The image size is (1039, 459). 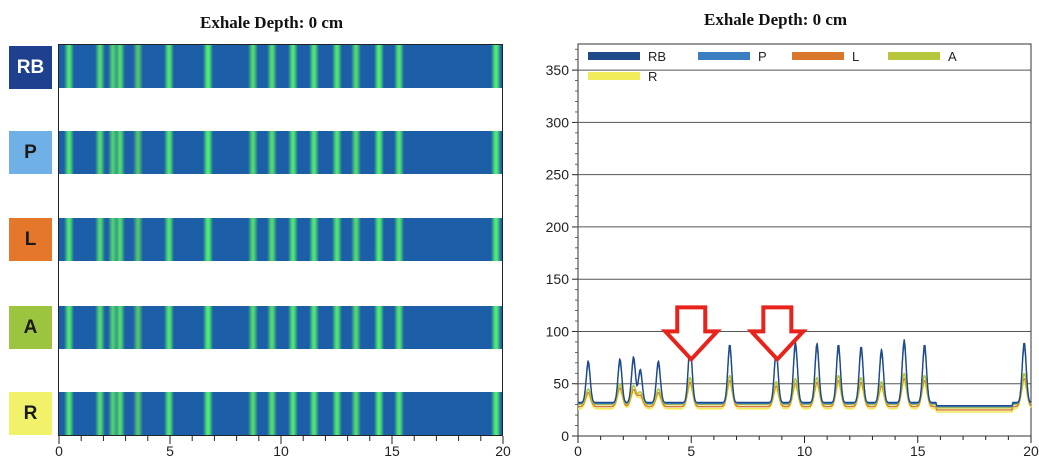 I want to click on line-chart-title: Exhale Depth: 0 cm, so click(x=776, y=19).